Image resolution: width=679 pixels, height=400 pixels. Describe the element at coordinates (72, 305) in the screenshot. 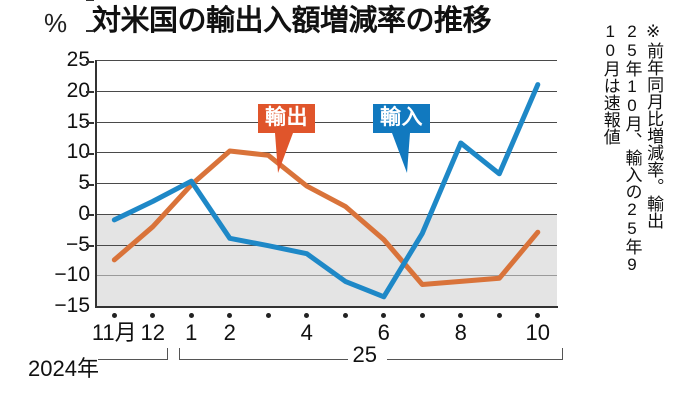

I see `y-axis-tick-label: −15` at that location.